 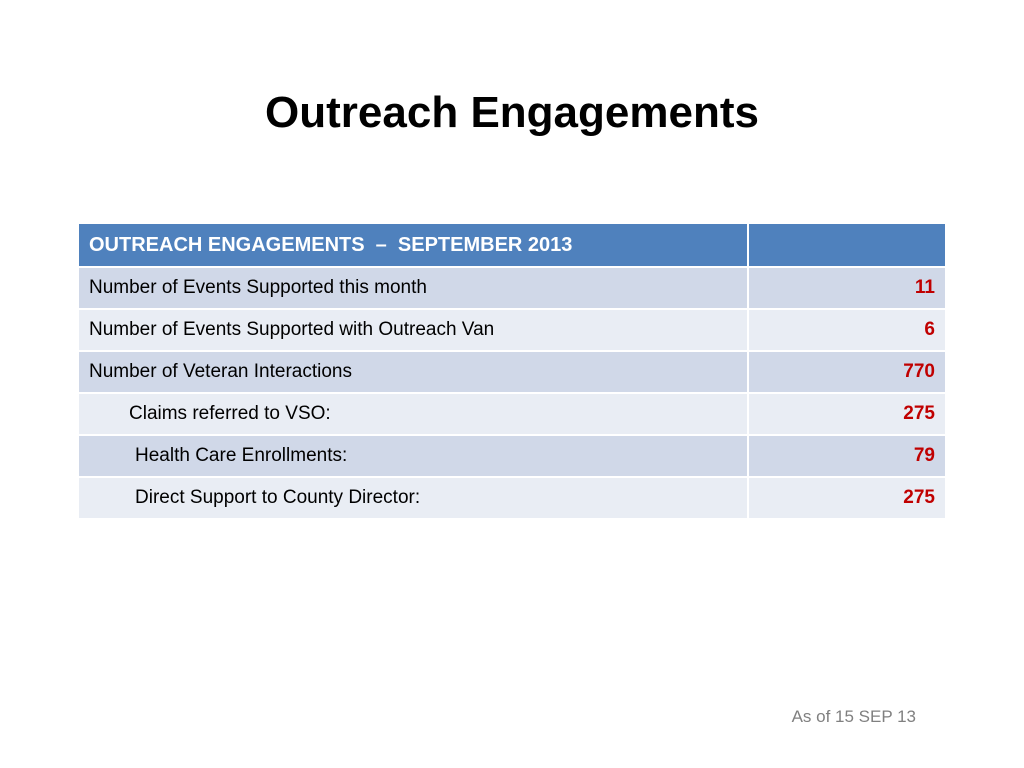 I want to click on table-row: Direct Support to County Director: 275, so click(x=512, y=498).